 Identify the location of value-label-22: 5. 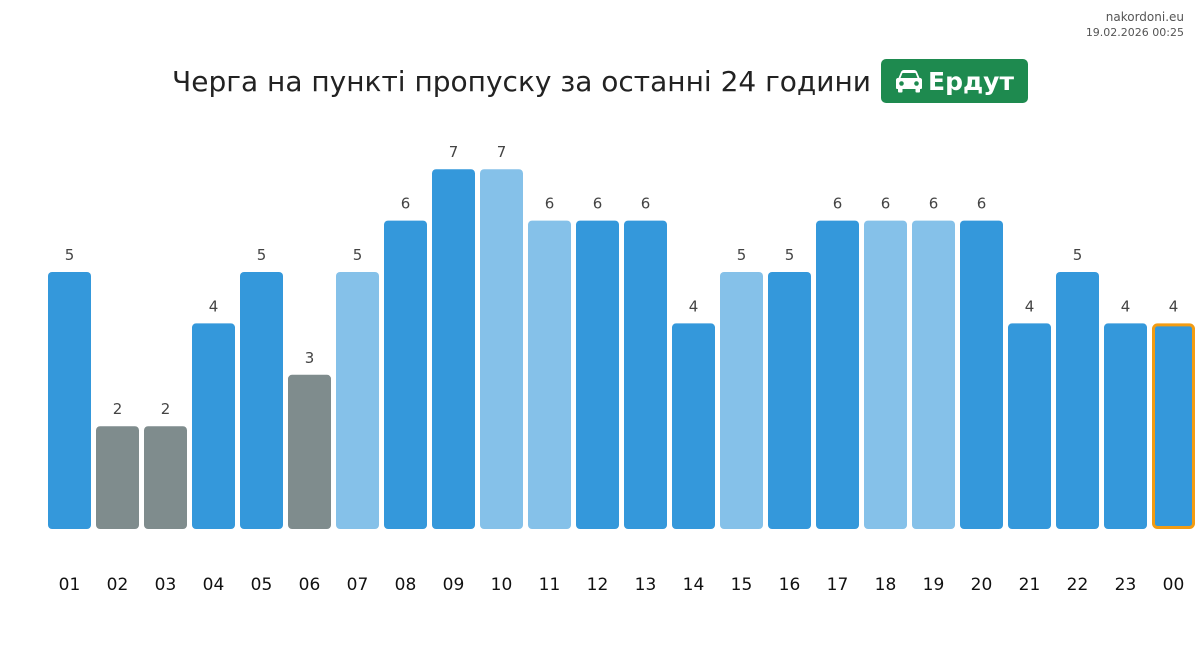
(1078, 255).